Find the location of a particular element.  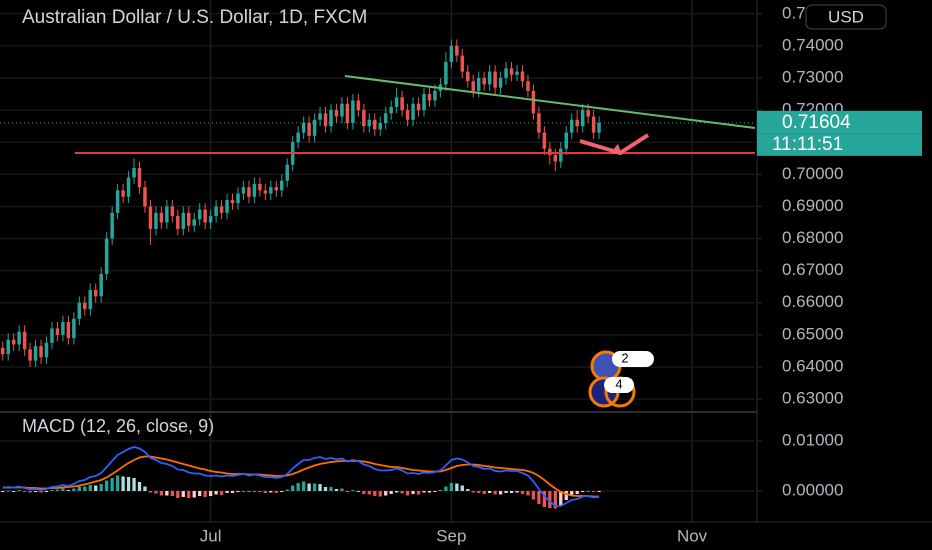

x-tick-label: Nov is located at coordinates (692, 535).